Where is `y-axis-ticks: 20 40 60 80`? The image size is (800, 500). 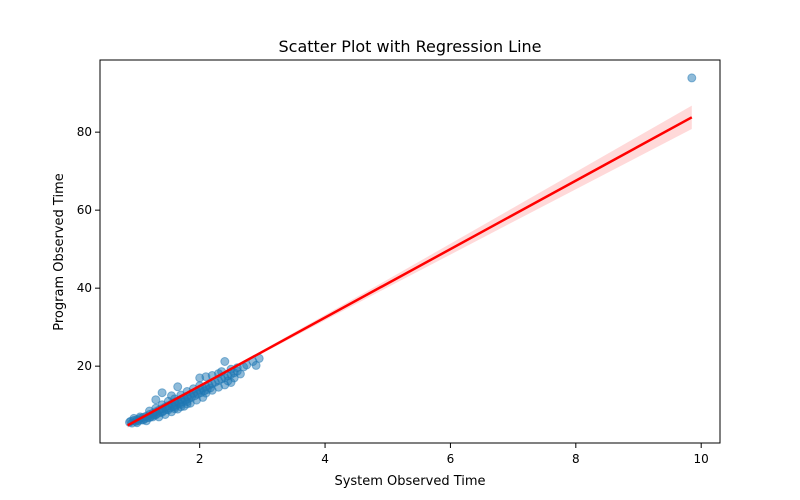
y-axis-ticks: 20 40 60 80 is located at coordinates (88, 249).